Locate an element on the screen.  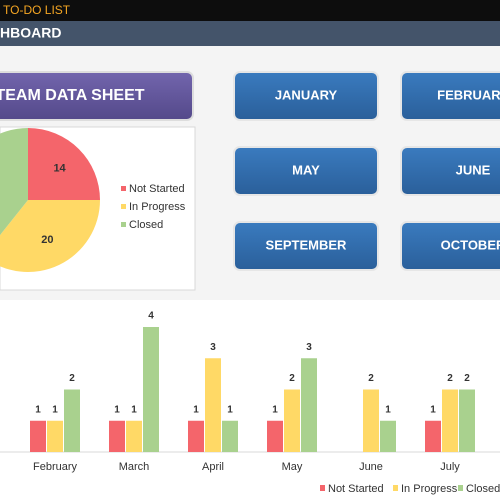
app-title: TO-DO LIST is located at coordinates (37, 10).